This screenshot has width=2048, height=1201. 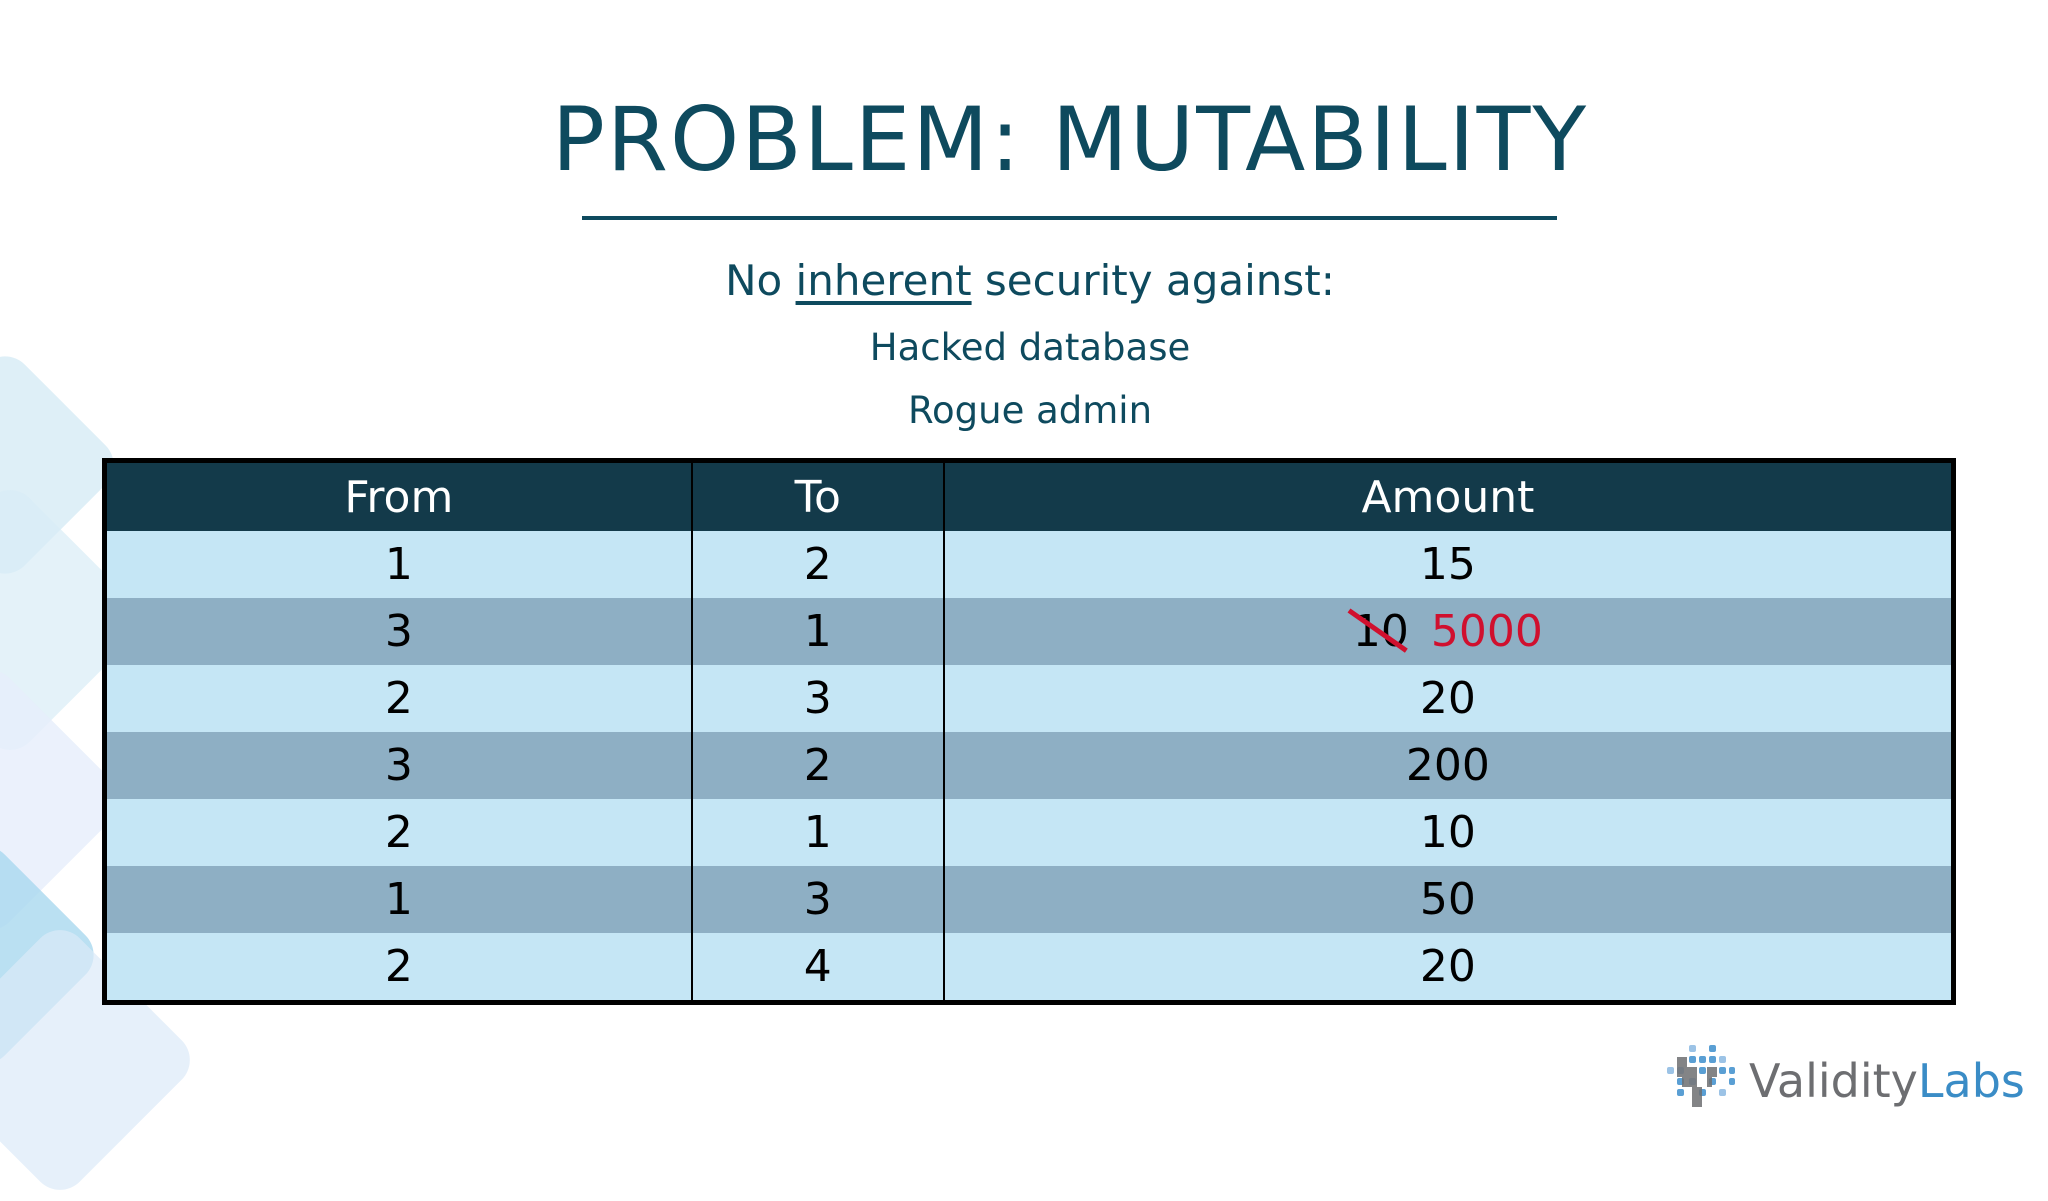 I want to click on table-header-row: From To Amount, so click(x=1029, y=495).